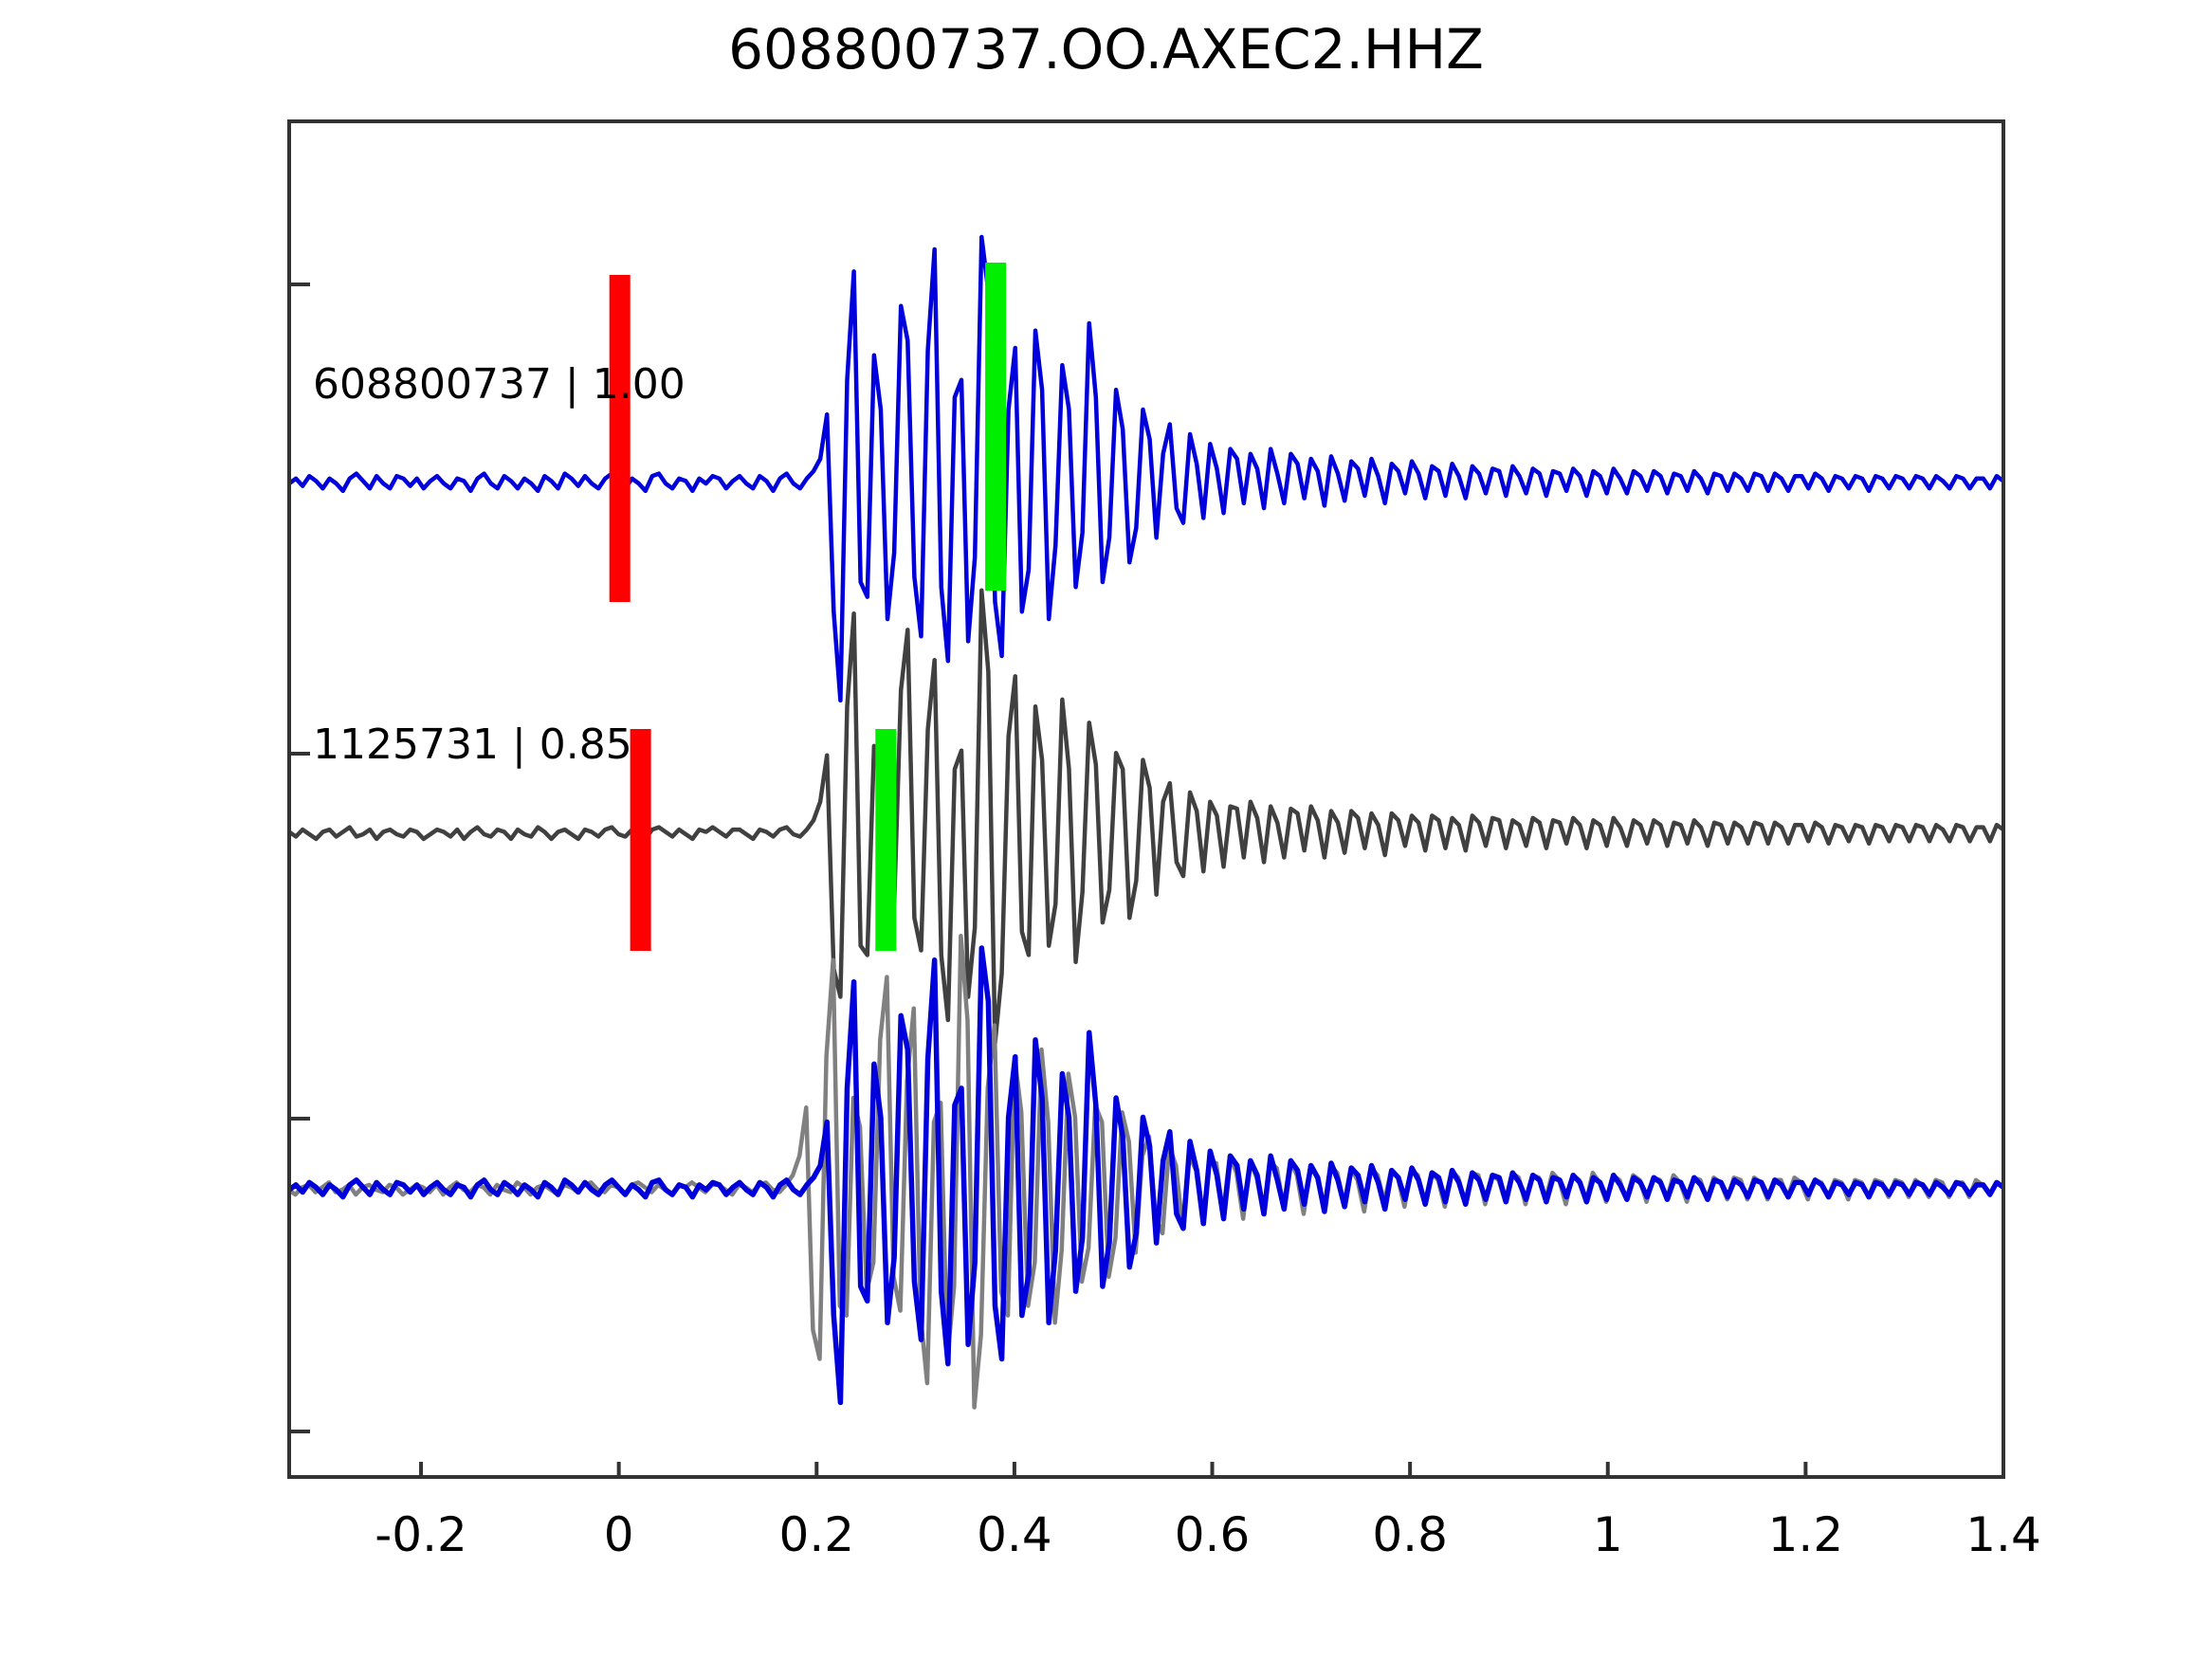 The width and height of the screenshot is (2212, 1659). I want to click on trace-label-2: 1125731 | 0.85, so click(472, 744).